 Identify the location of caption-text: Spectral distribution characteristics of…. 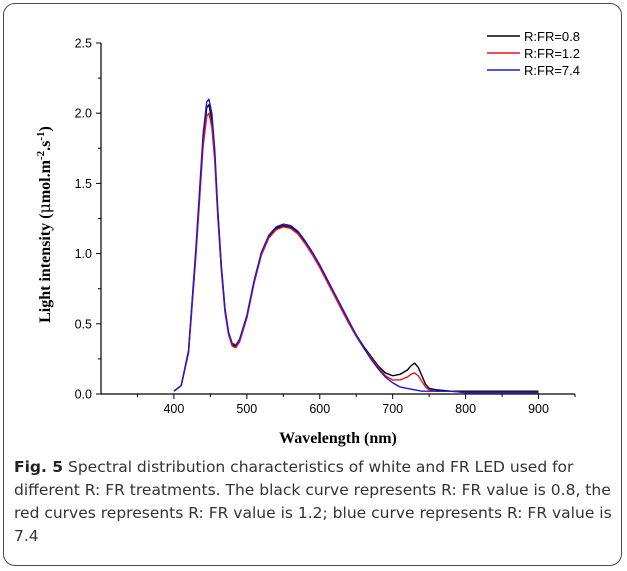
(313, 501).